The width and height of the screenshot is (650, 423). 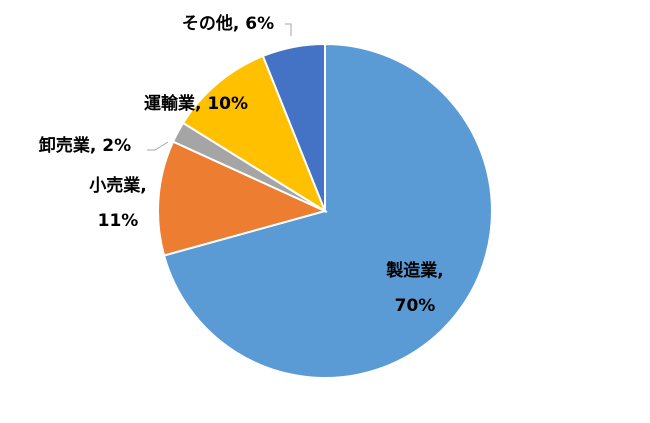 What do you see at coordinates (118, 221) in the screenshot?
I see `label-retail-pct: 11%` at bounding box center [118, 221].